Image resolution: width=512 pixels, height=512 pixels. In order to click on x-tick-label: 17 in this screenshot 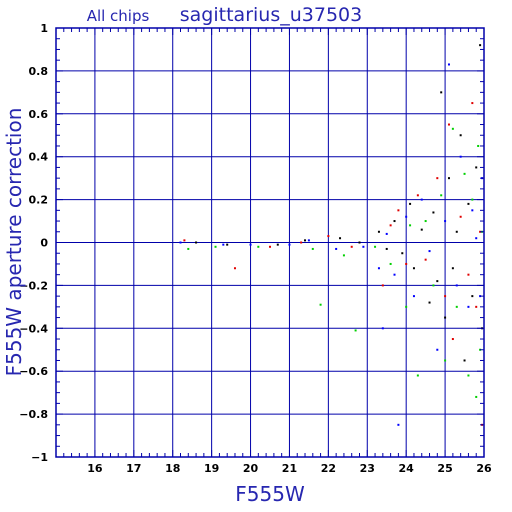, I will do `click(133, 468)`.